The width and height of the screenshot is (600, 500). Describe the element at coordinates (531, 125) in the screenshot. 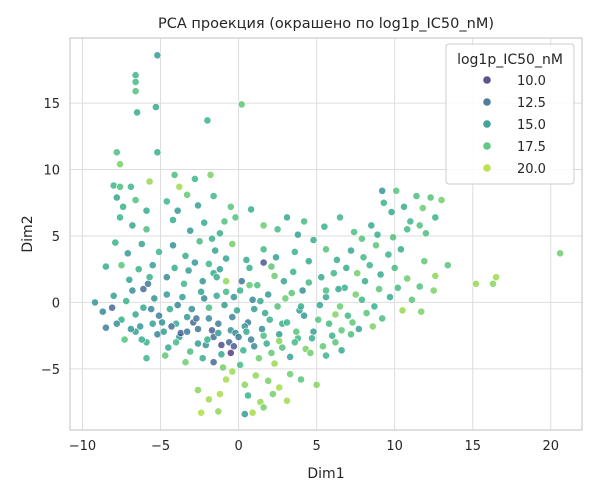

I see `legend-label: 15.0` at that location.